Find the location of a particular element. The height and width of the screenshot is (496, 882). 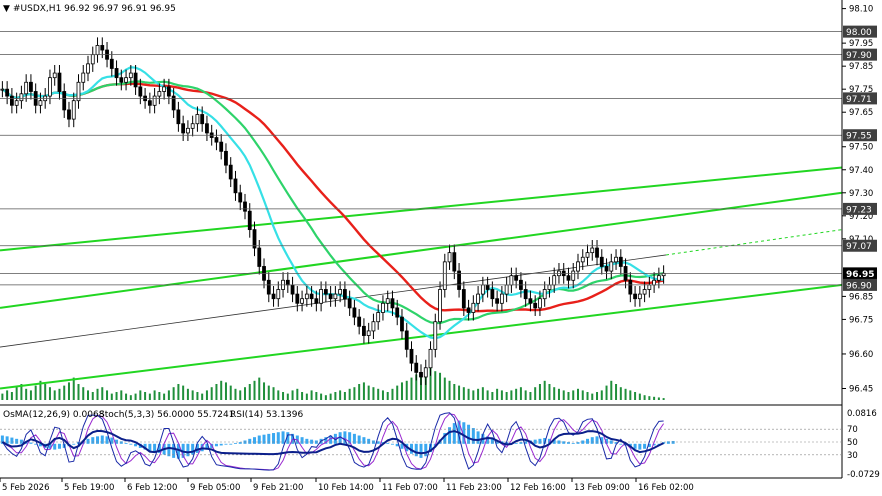

price-tick-label: 97.65 is located at coordinates (861, 113).